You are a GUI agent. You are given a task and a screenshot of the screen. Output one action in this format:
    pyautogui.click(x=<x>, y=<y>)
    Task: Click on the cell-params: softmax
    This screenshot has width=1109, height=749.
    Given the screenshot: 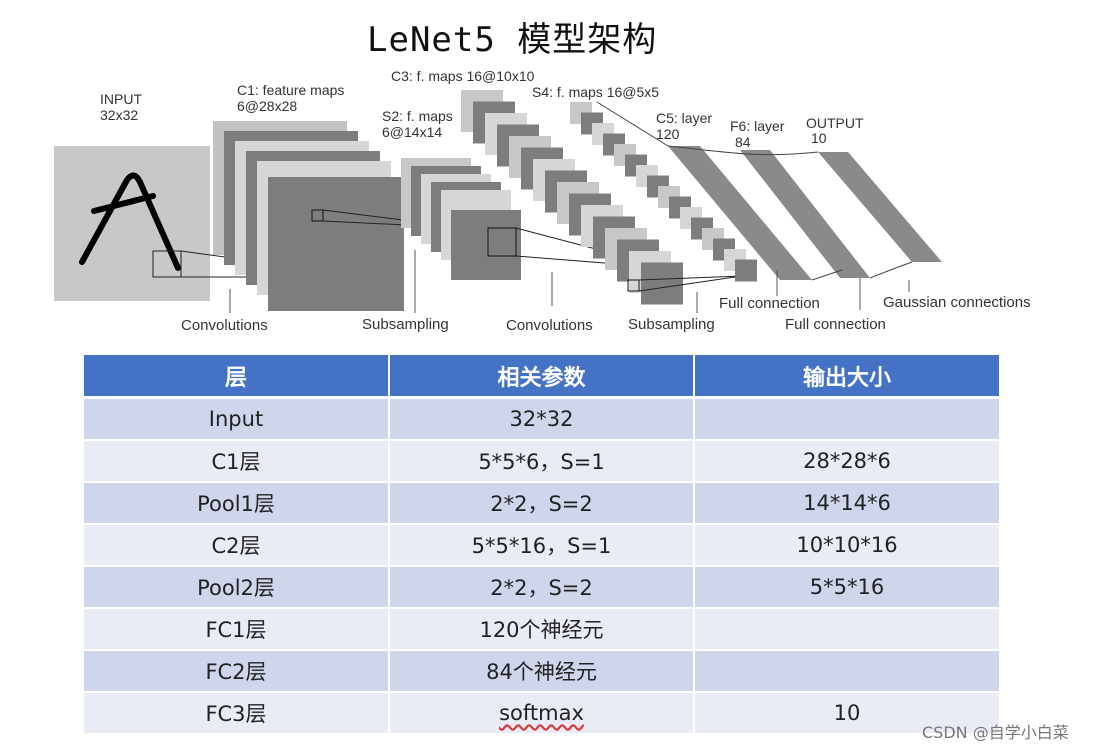 What is the action you would take?
    pyautogui.click(x=542, y=713)
    